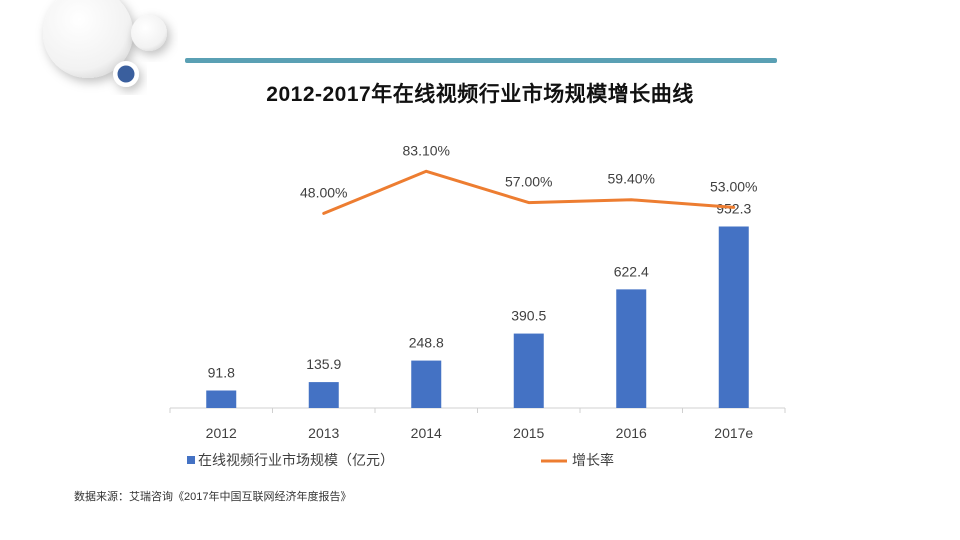  I want to click on x-tick-label: 2017e, so click(733, 433).